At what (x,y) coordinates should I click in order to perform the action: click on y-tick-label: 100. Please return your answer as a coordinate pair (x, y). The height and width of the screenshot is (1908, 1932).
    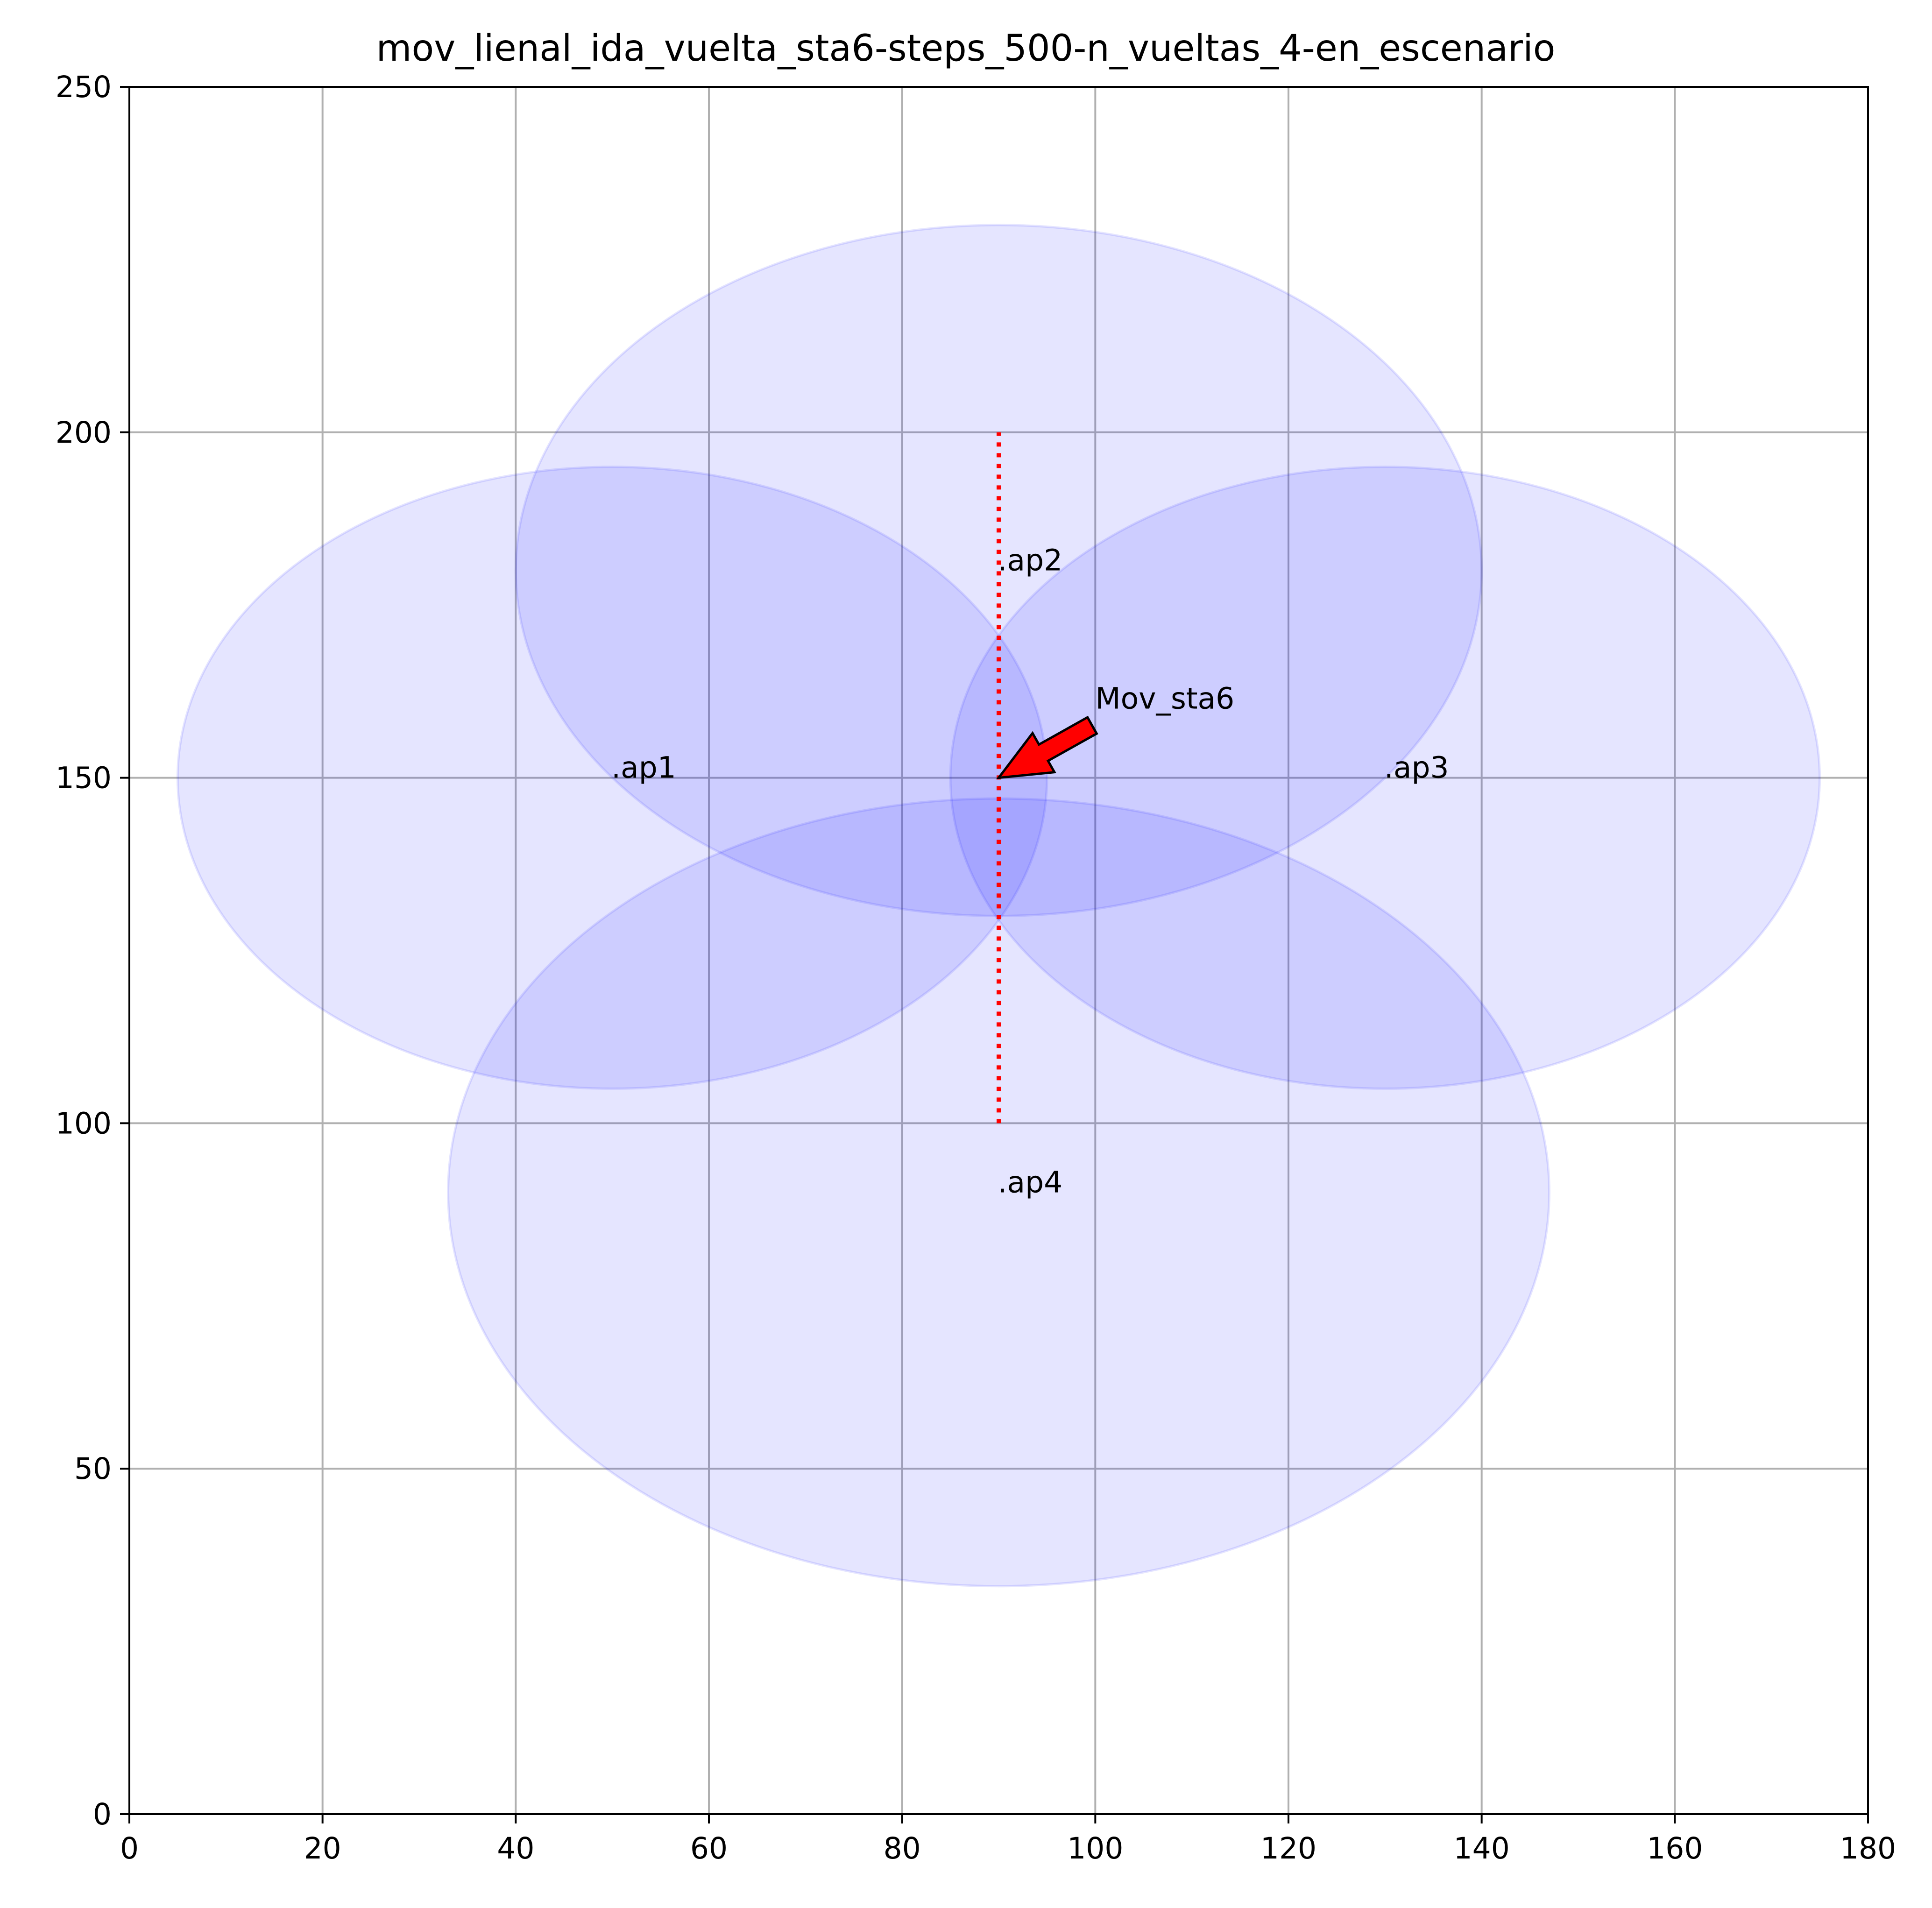
    Looking at the image, I should click on (84, 1123).